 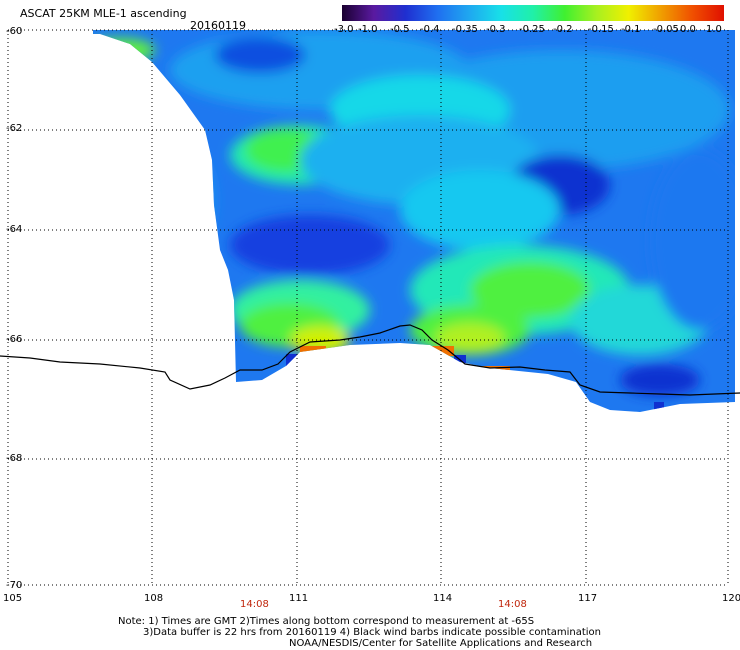 What do you see at coordinates (368, 29) in the screenshot?
I see `color-scale-tick-label: -1.0` at bounding box center [368, 29].